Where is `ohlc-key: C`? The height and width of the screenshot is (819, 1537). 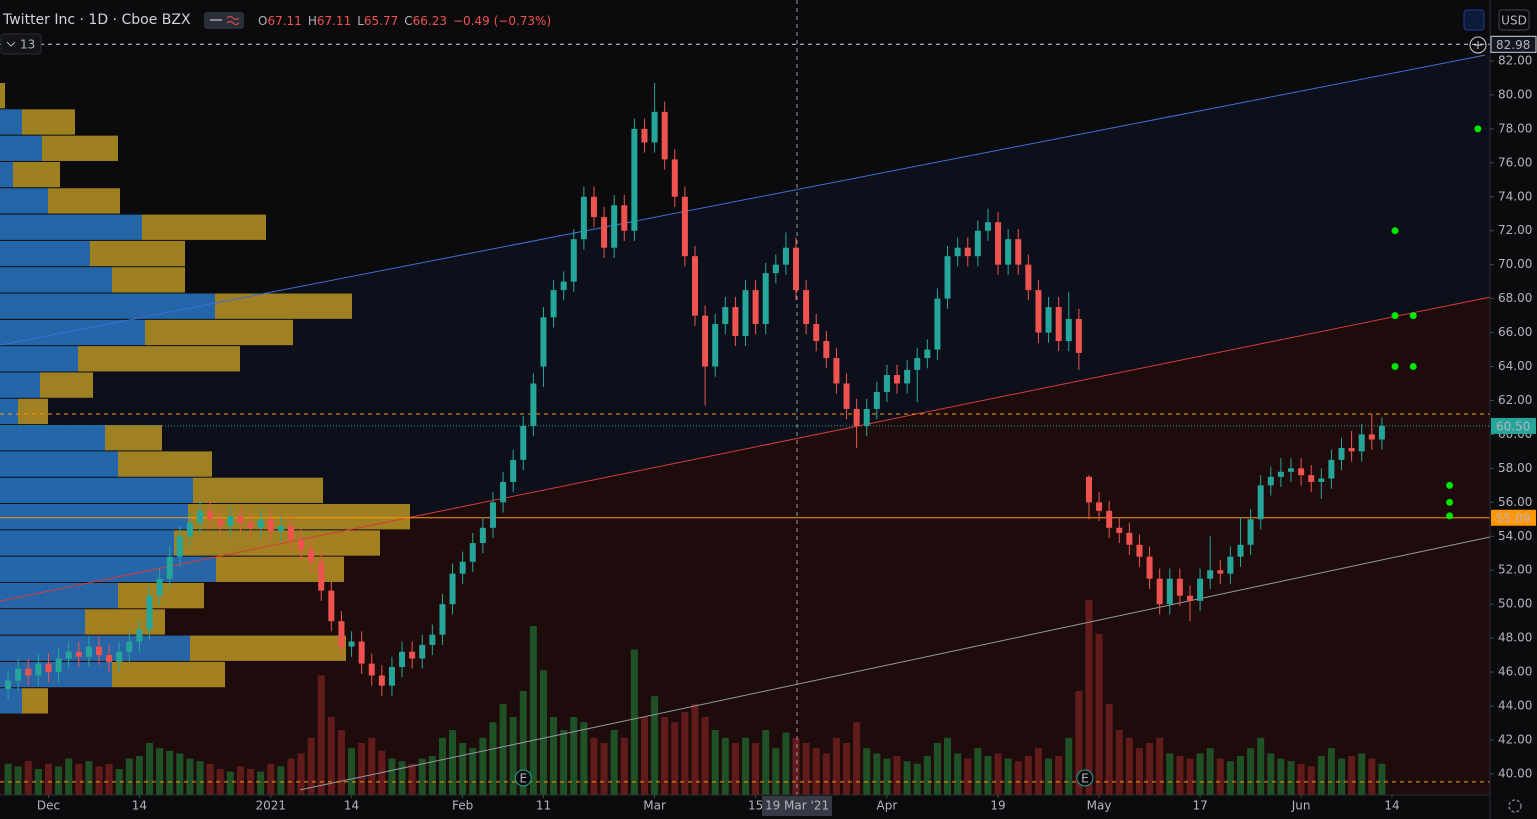 ohlc-key: C is located at coordinates (408, 21).